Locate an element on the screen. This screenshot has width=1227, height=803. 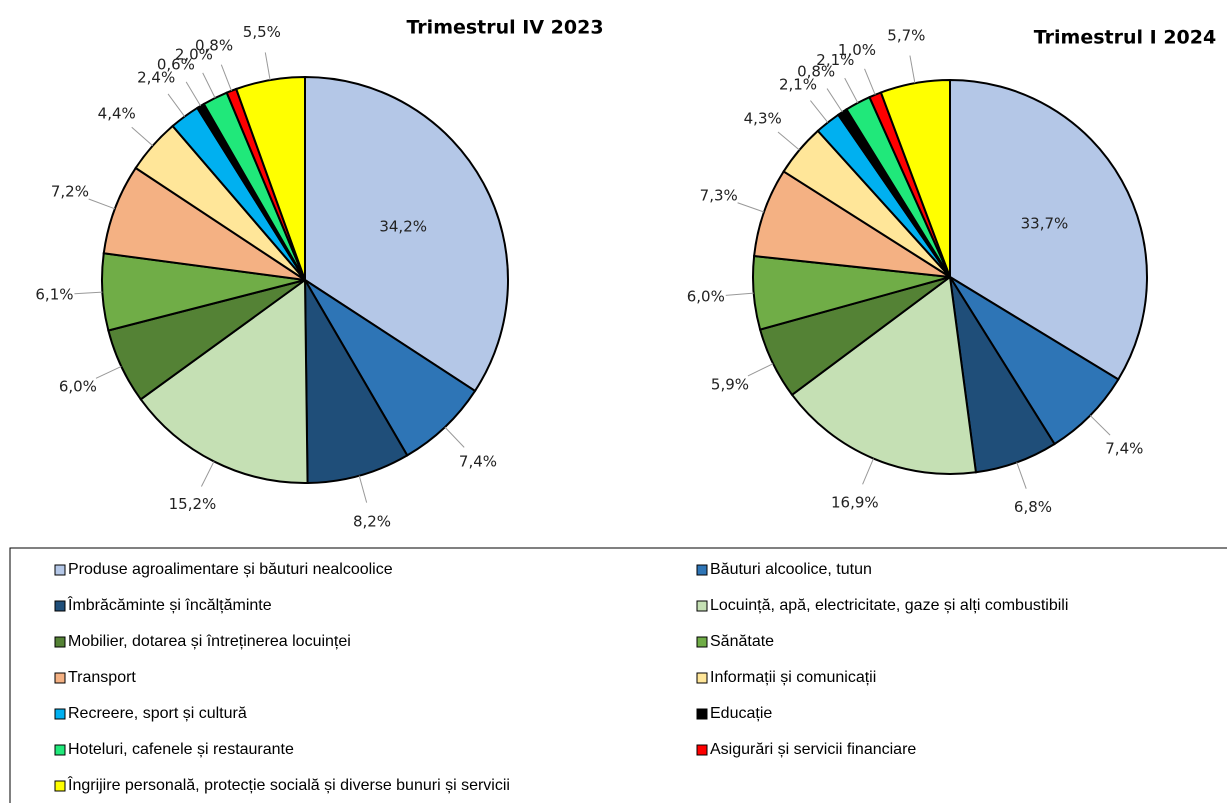
data-label: 2,0% is located at coordinates (194, 54).